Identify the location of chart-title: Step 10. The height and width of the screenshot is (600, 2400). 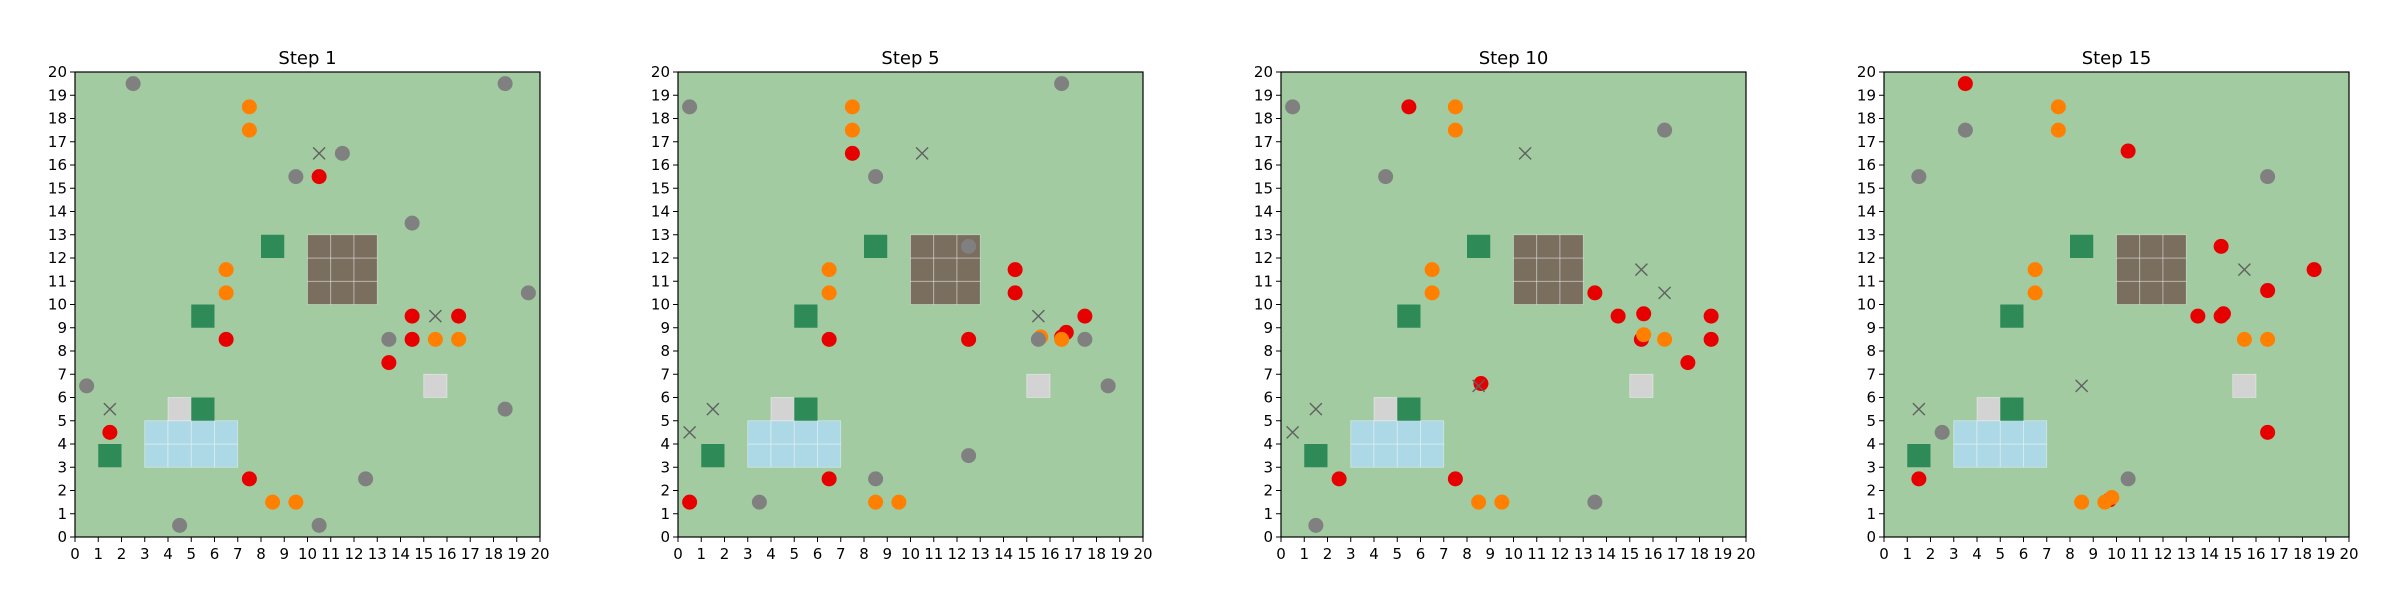
(1514, 58).